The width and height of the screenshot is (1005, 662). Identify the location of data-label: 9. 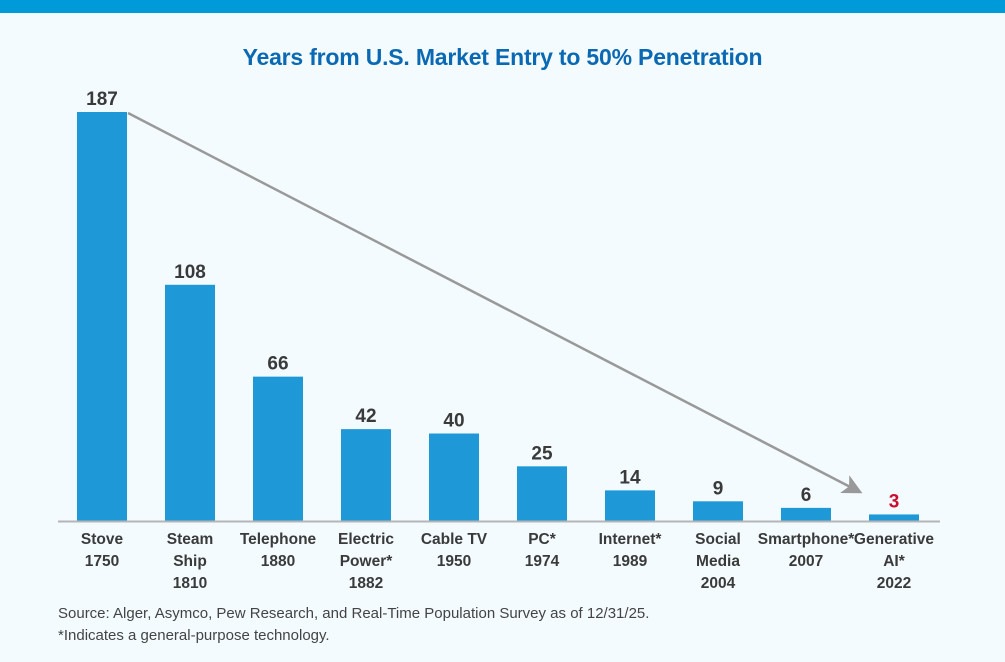
(718, 488).